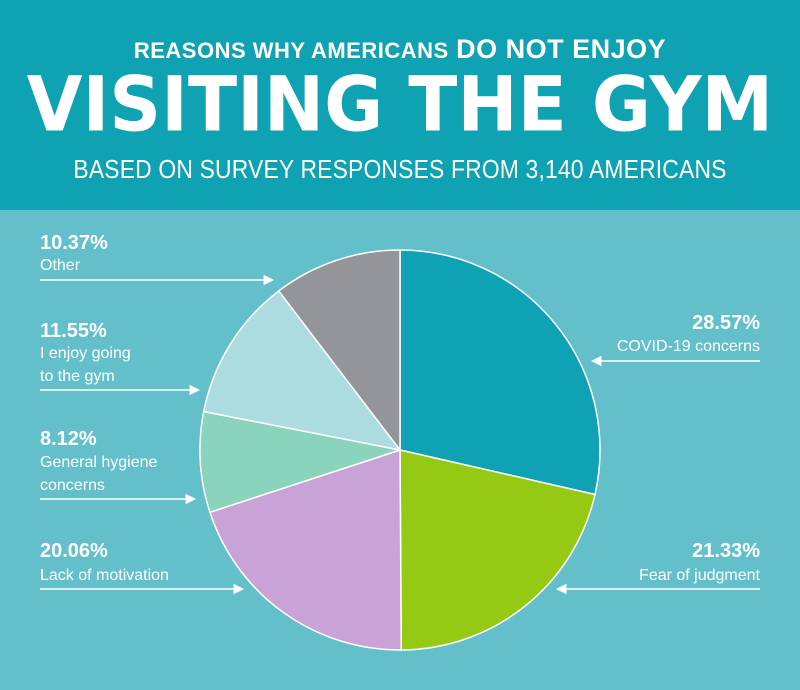 Image resolution: width=800 pixels, height=690 pixels. What do you see at coordinates (74, 551) in the screenshot?
I see `slice-pct-motivation: 20.06%` at bounding box center [74, 551].